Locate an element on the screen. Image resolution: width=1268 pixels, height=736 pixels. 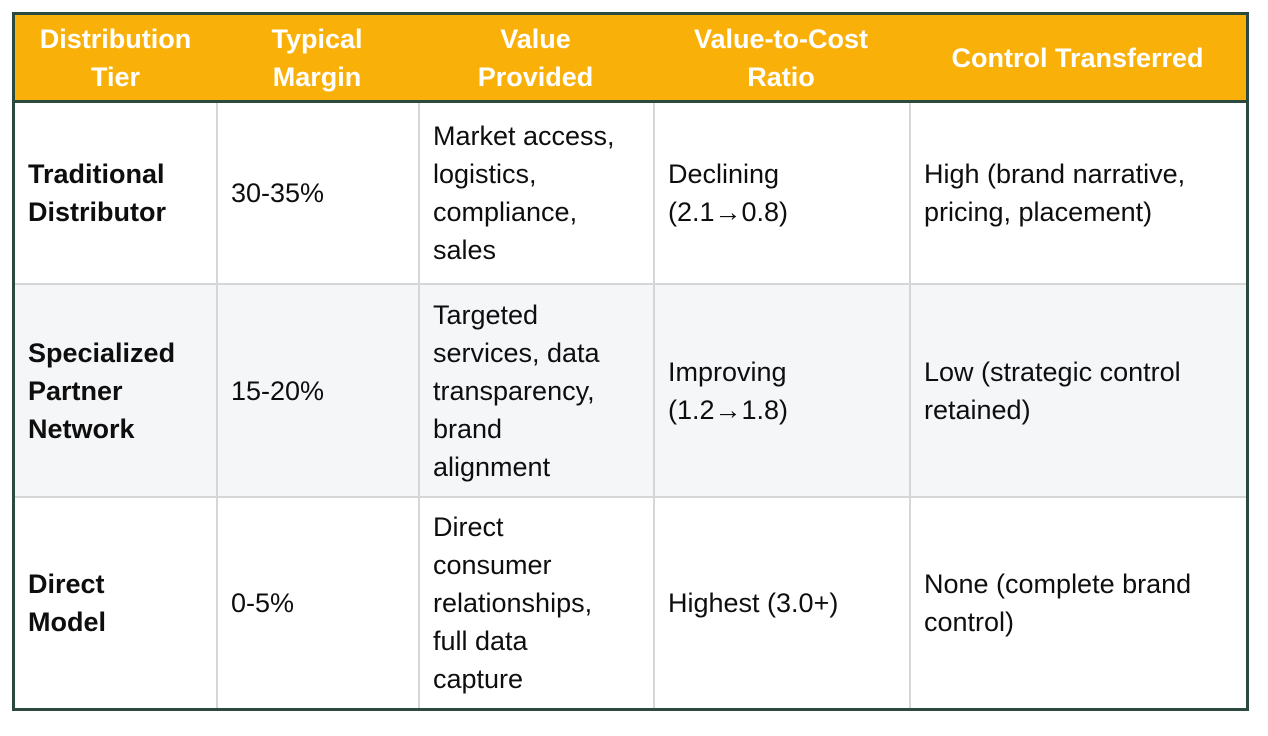
header-cell-control-transferred: Control Transferred is located at coordinates (1077, 59).